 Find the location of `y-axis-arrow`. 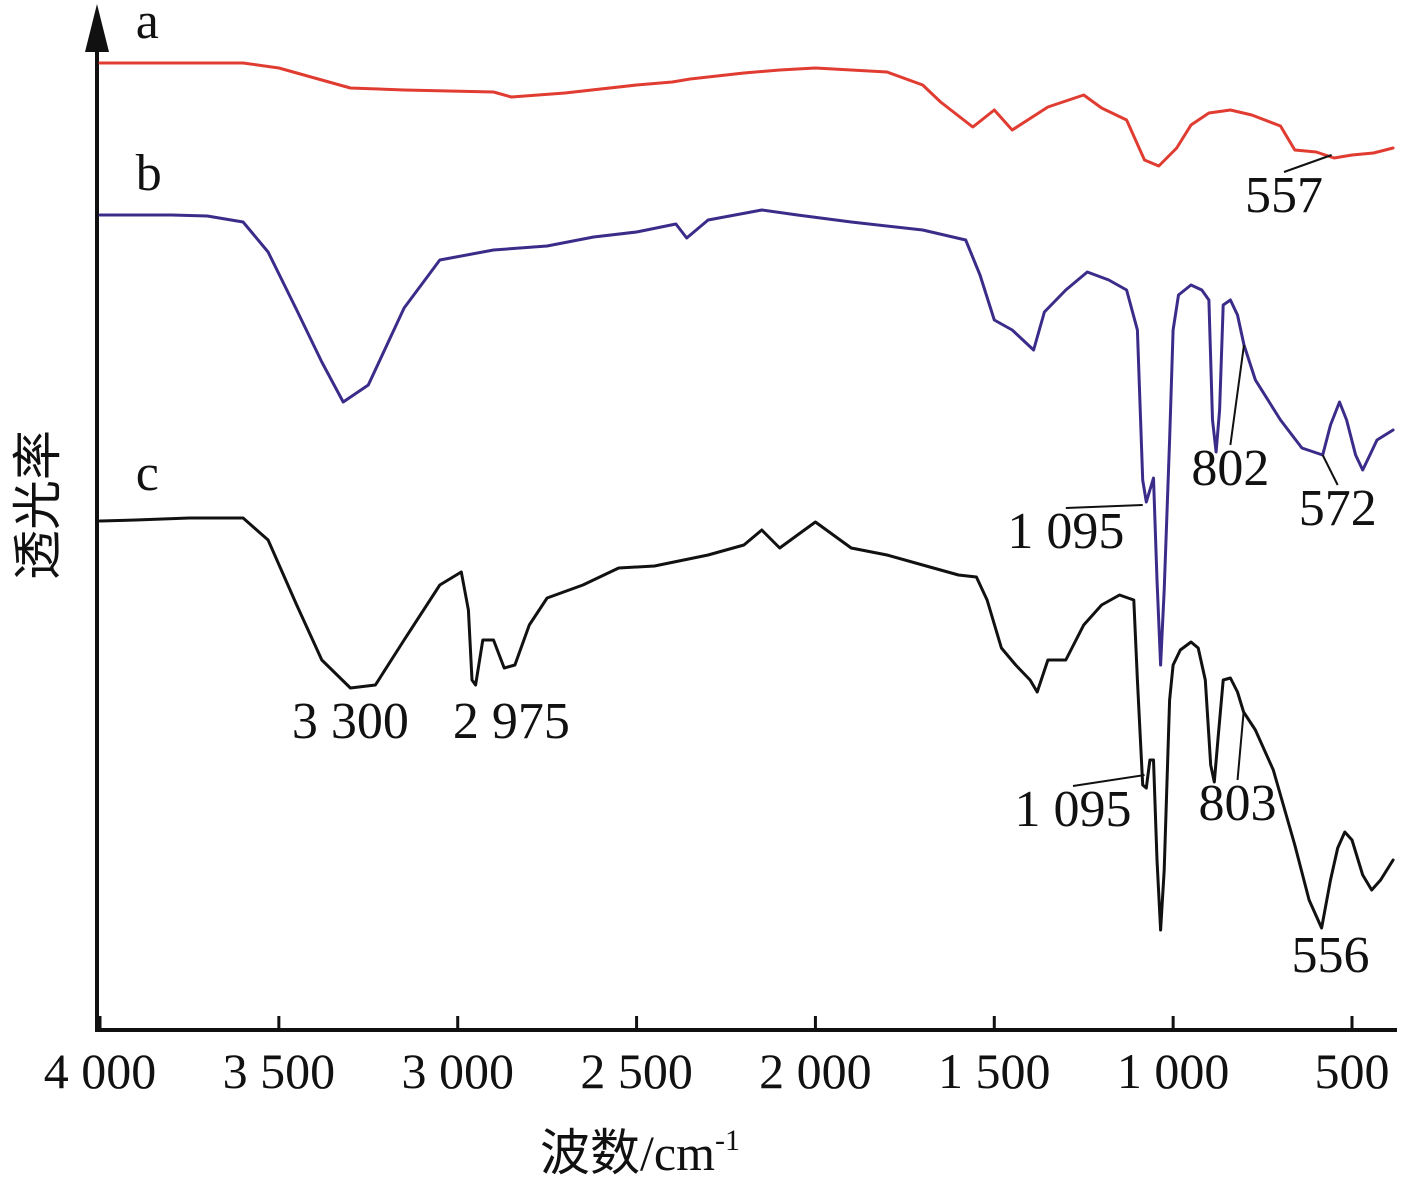

y-axis-arrow is located at coordinates (97, 28).